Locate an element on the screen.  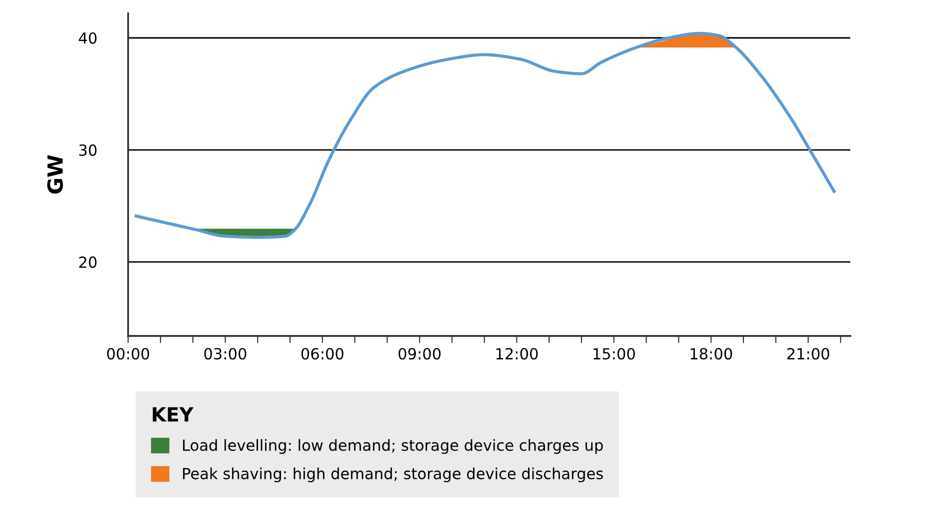
legend-title: KEY is located at coordinates (173, 414).